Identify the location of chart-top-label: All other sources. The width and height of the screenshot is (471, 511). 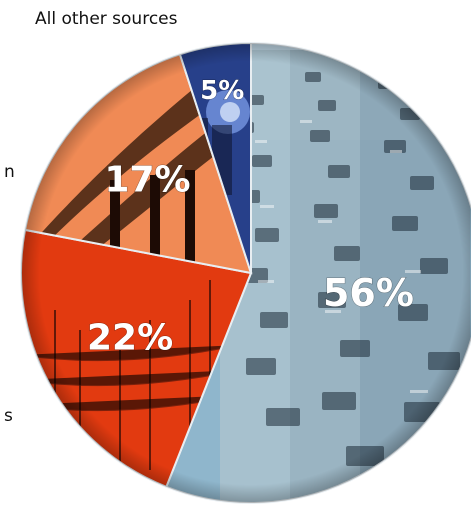
(106, 19).